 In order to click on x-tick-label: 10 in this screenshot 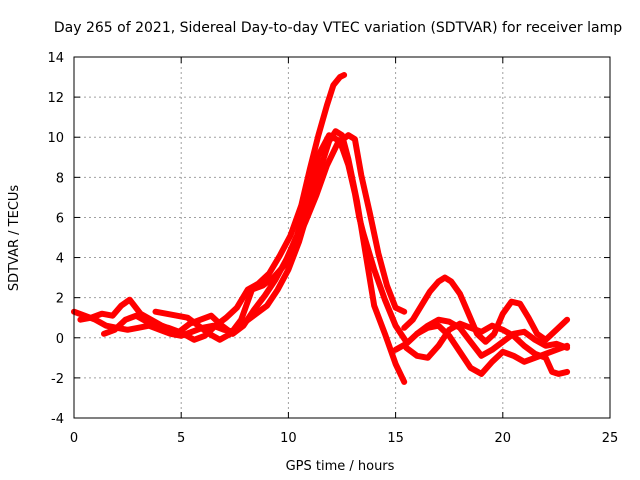, I will do `click(288, 438)`.